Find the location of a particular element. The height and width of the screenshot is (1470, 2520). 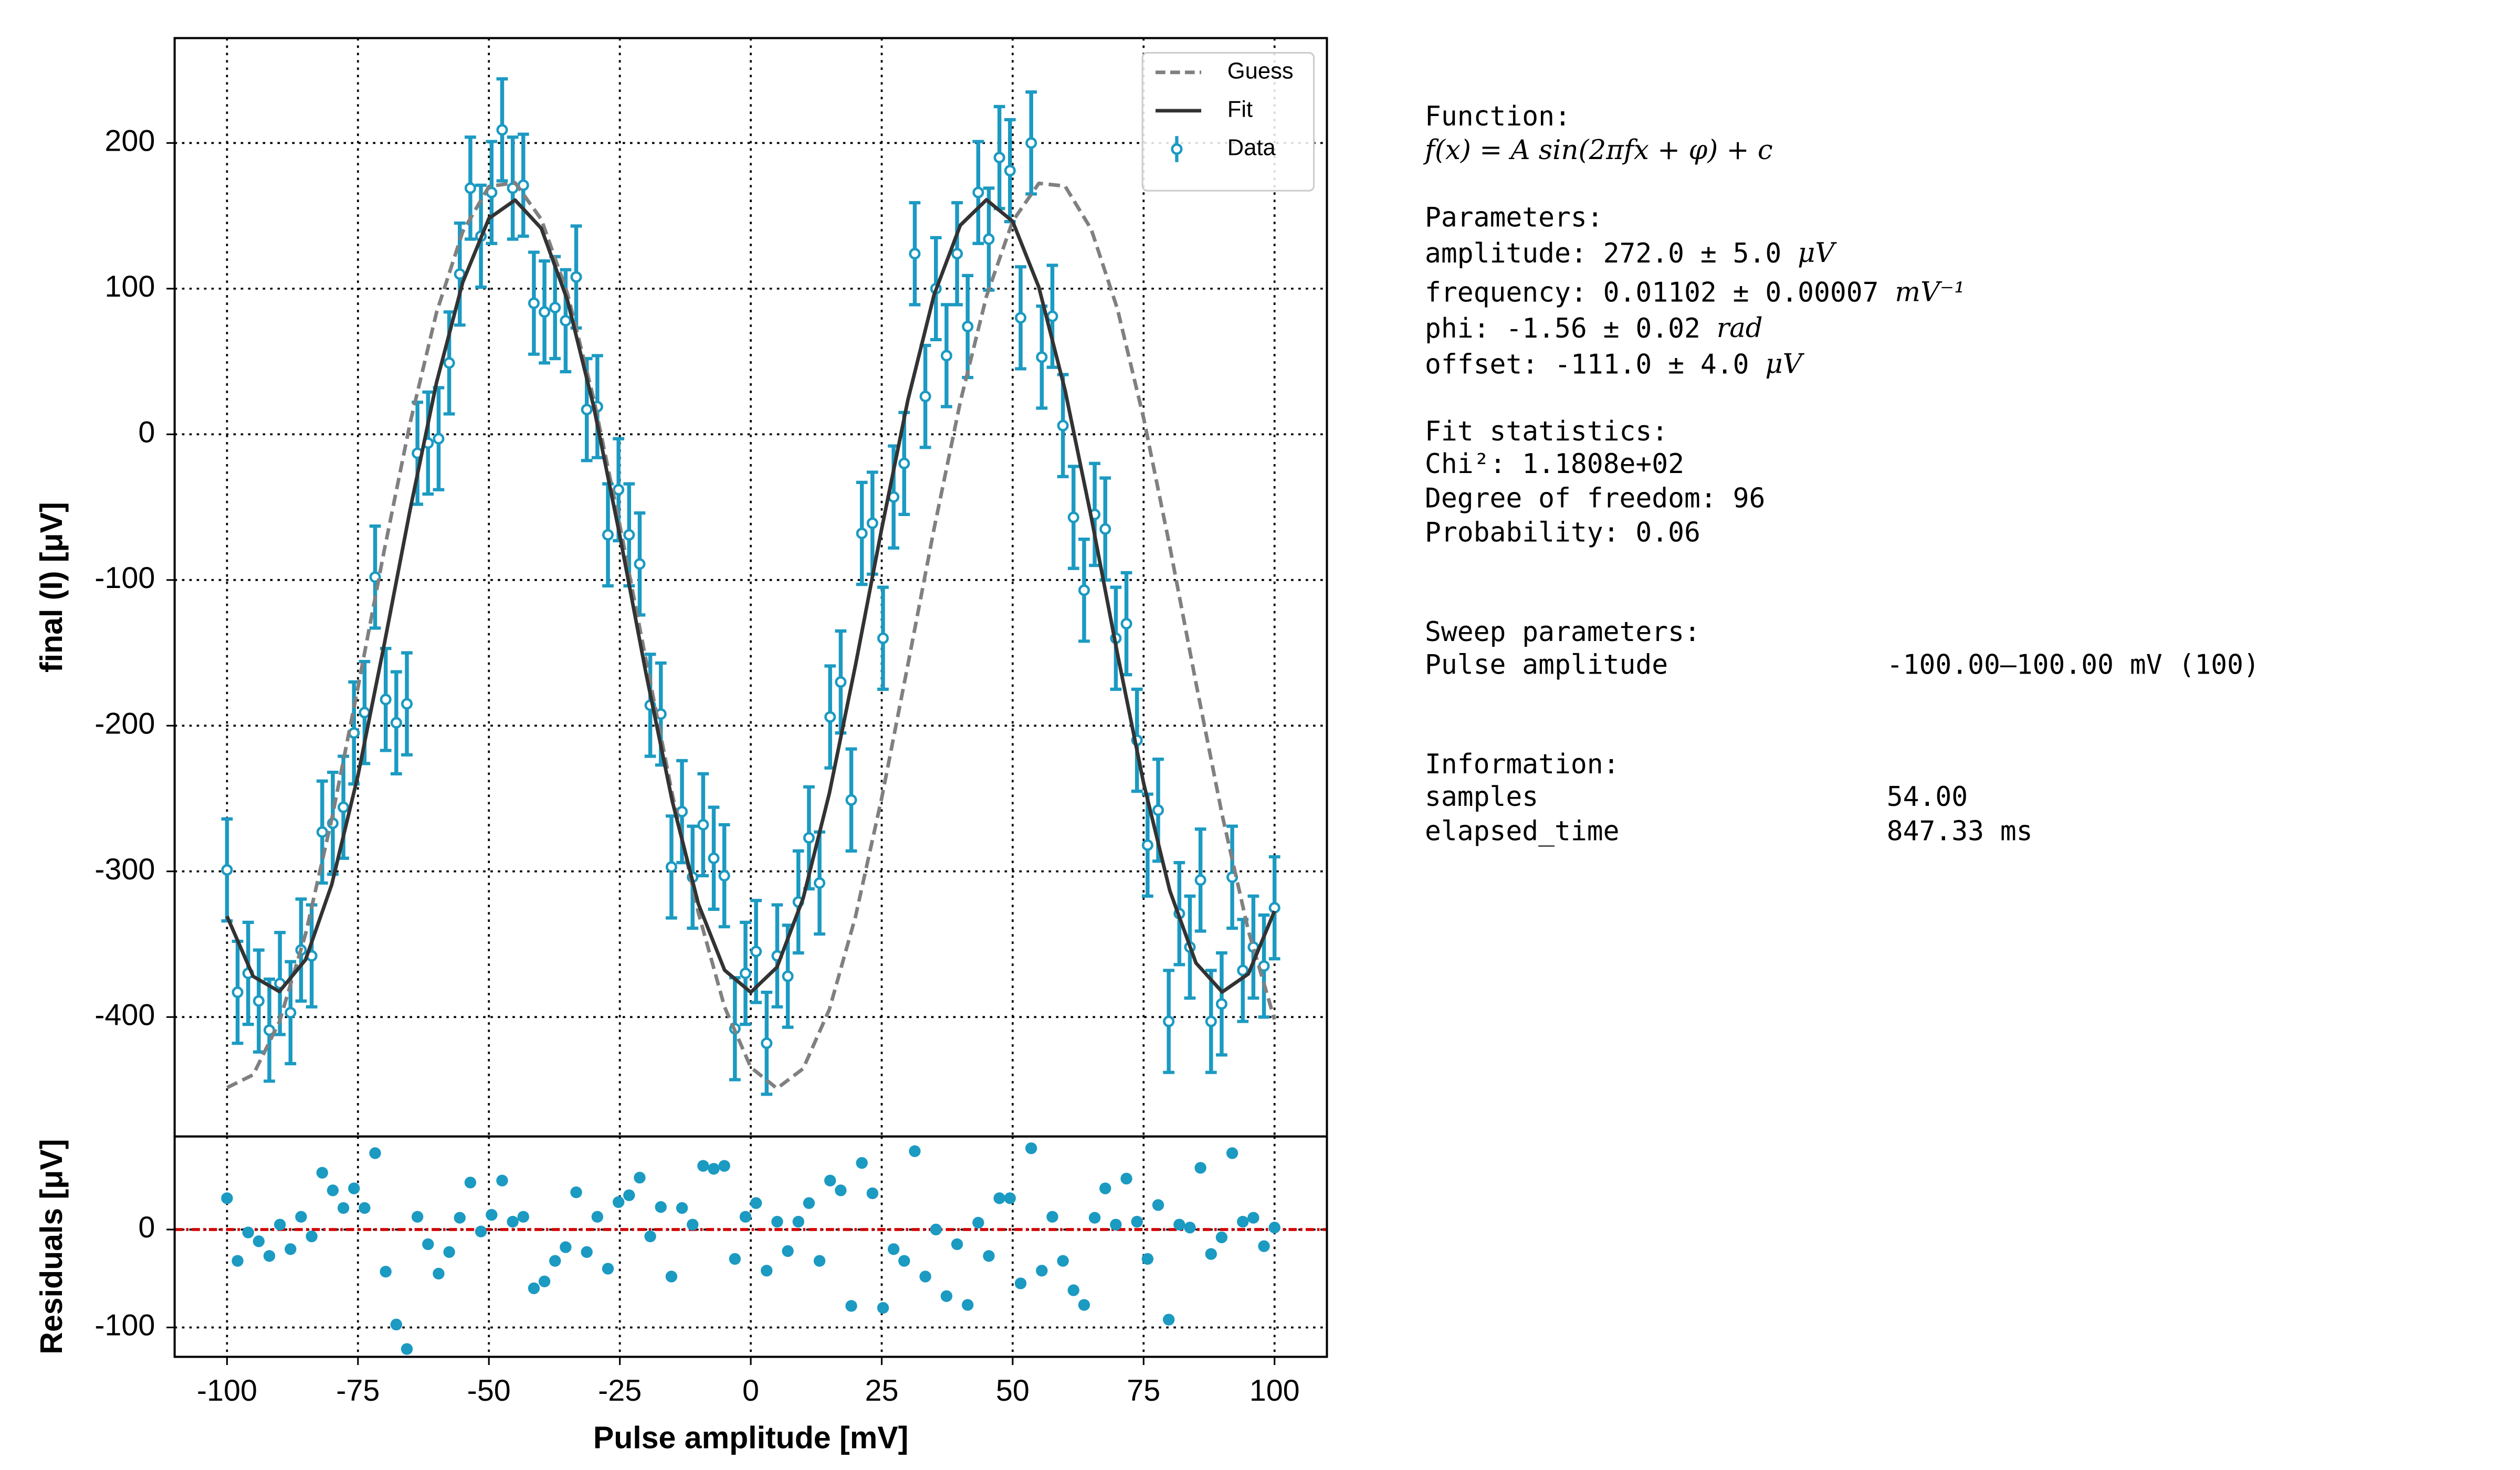

parameter-unit: rad is located at coordinates (1740, 328).